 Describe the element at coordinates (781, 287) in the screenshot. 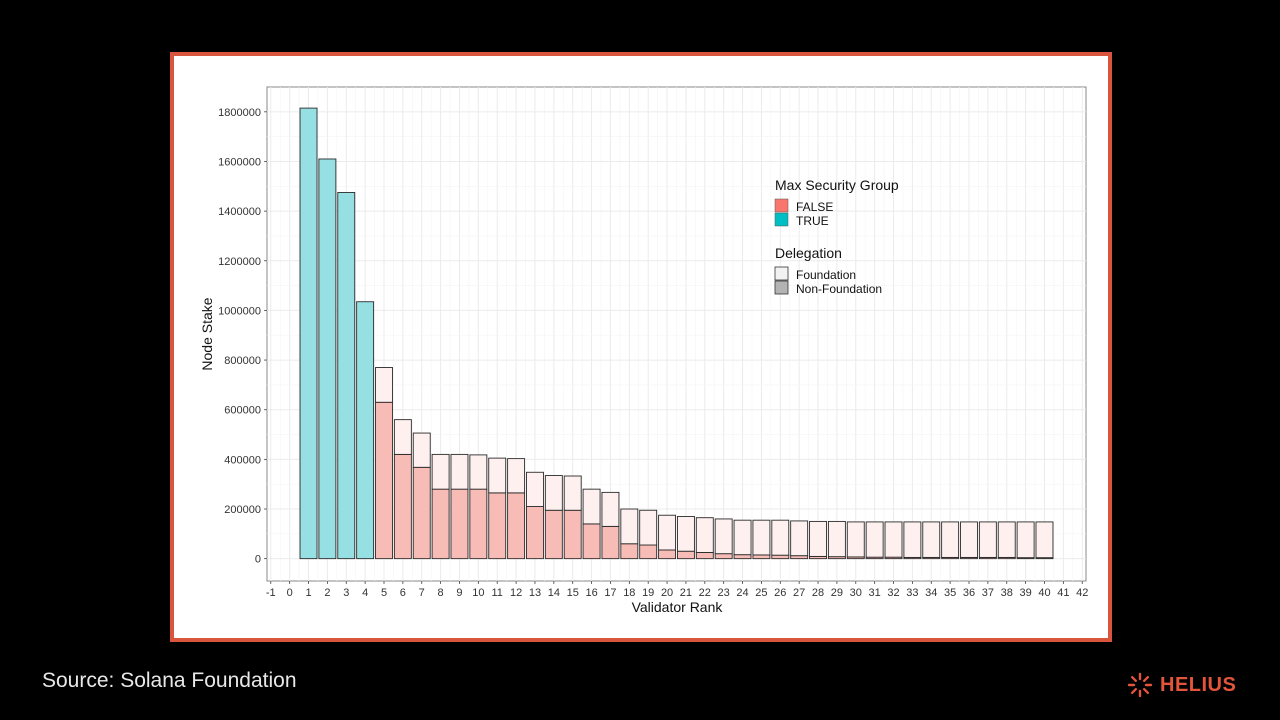

I see `legend-key-nonfoundation` at that location.